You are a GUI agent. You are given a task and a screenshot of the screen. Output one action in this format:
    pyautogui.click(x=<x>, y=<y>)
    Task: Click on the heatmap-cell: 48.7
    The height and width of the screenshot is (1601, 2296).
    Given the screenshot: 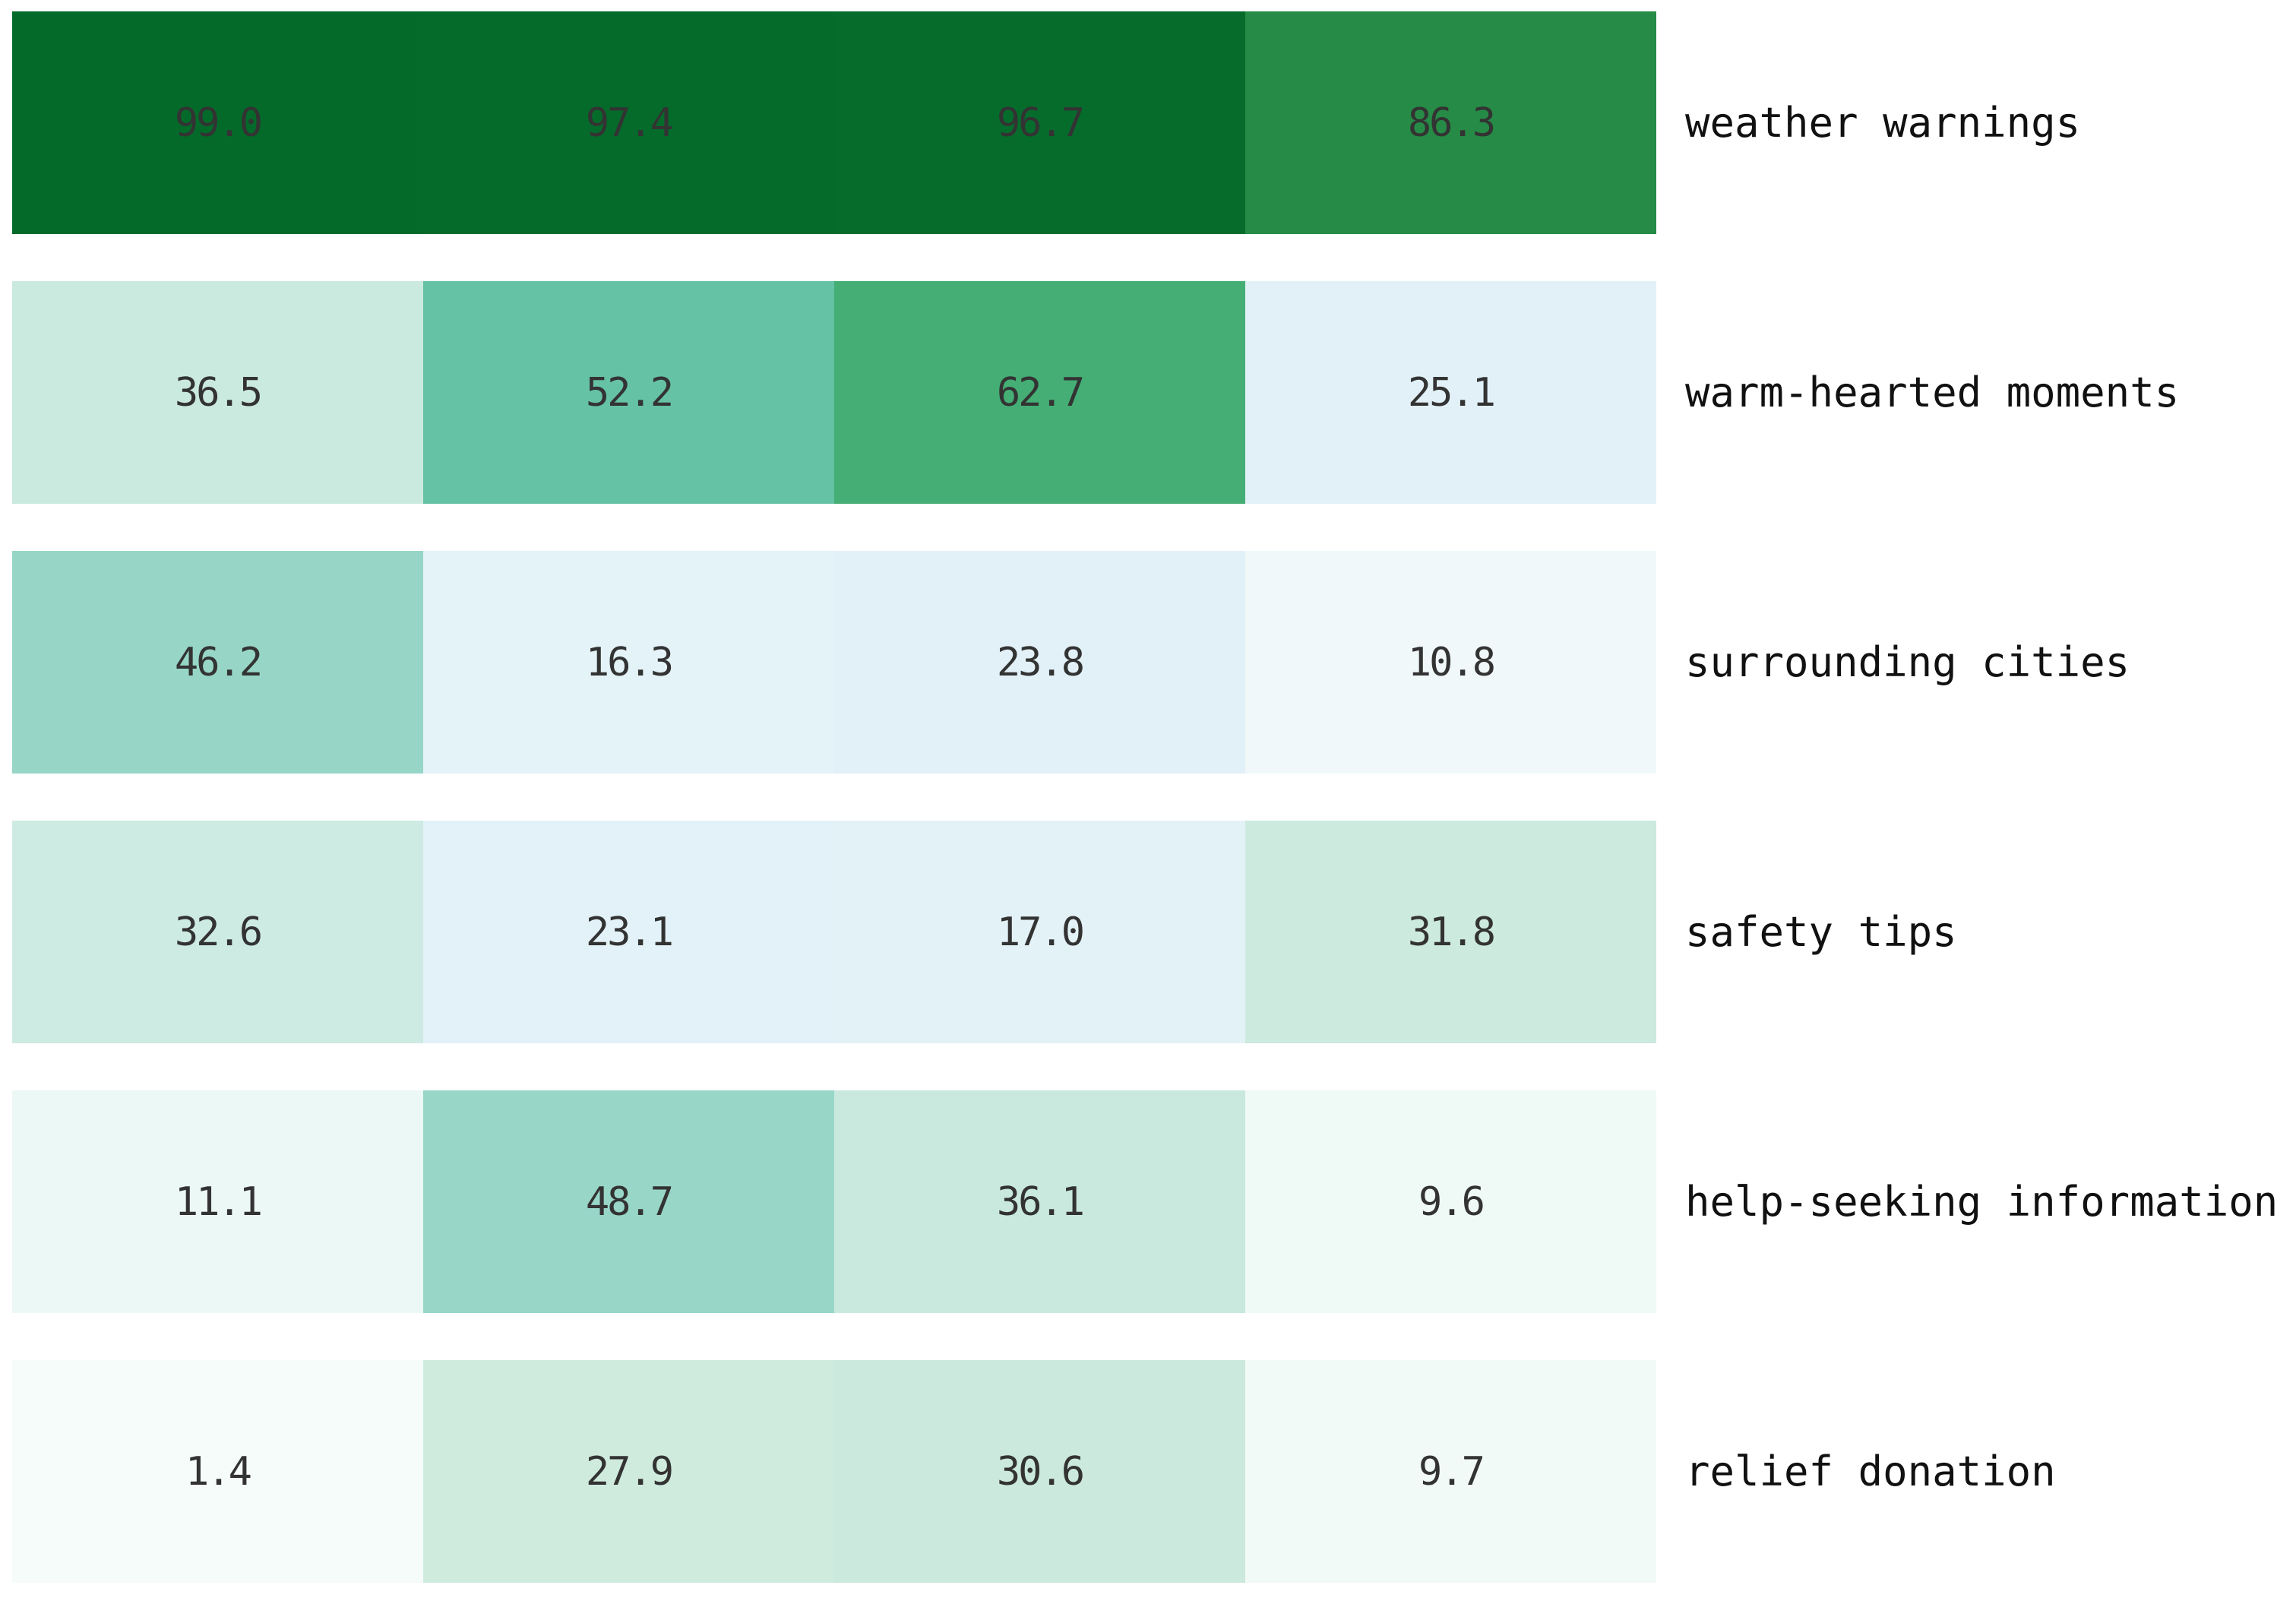 What is the action you would take?
    pyautogui.click(x=628, y=1201)
    